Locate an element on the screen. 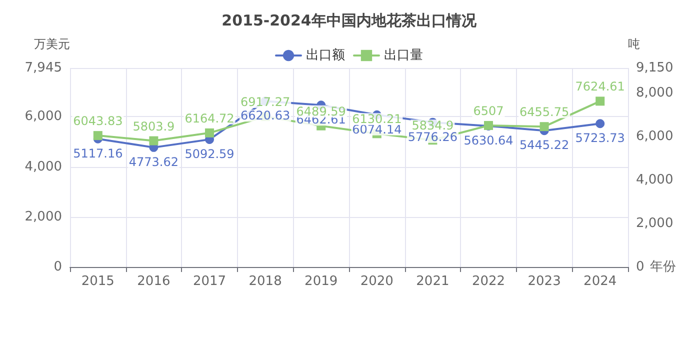 The width and height of the screenshot is (698, 349). x-tick-label: 2018 is located at coordinates (265, 281).